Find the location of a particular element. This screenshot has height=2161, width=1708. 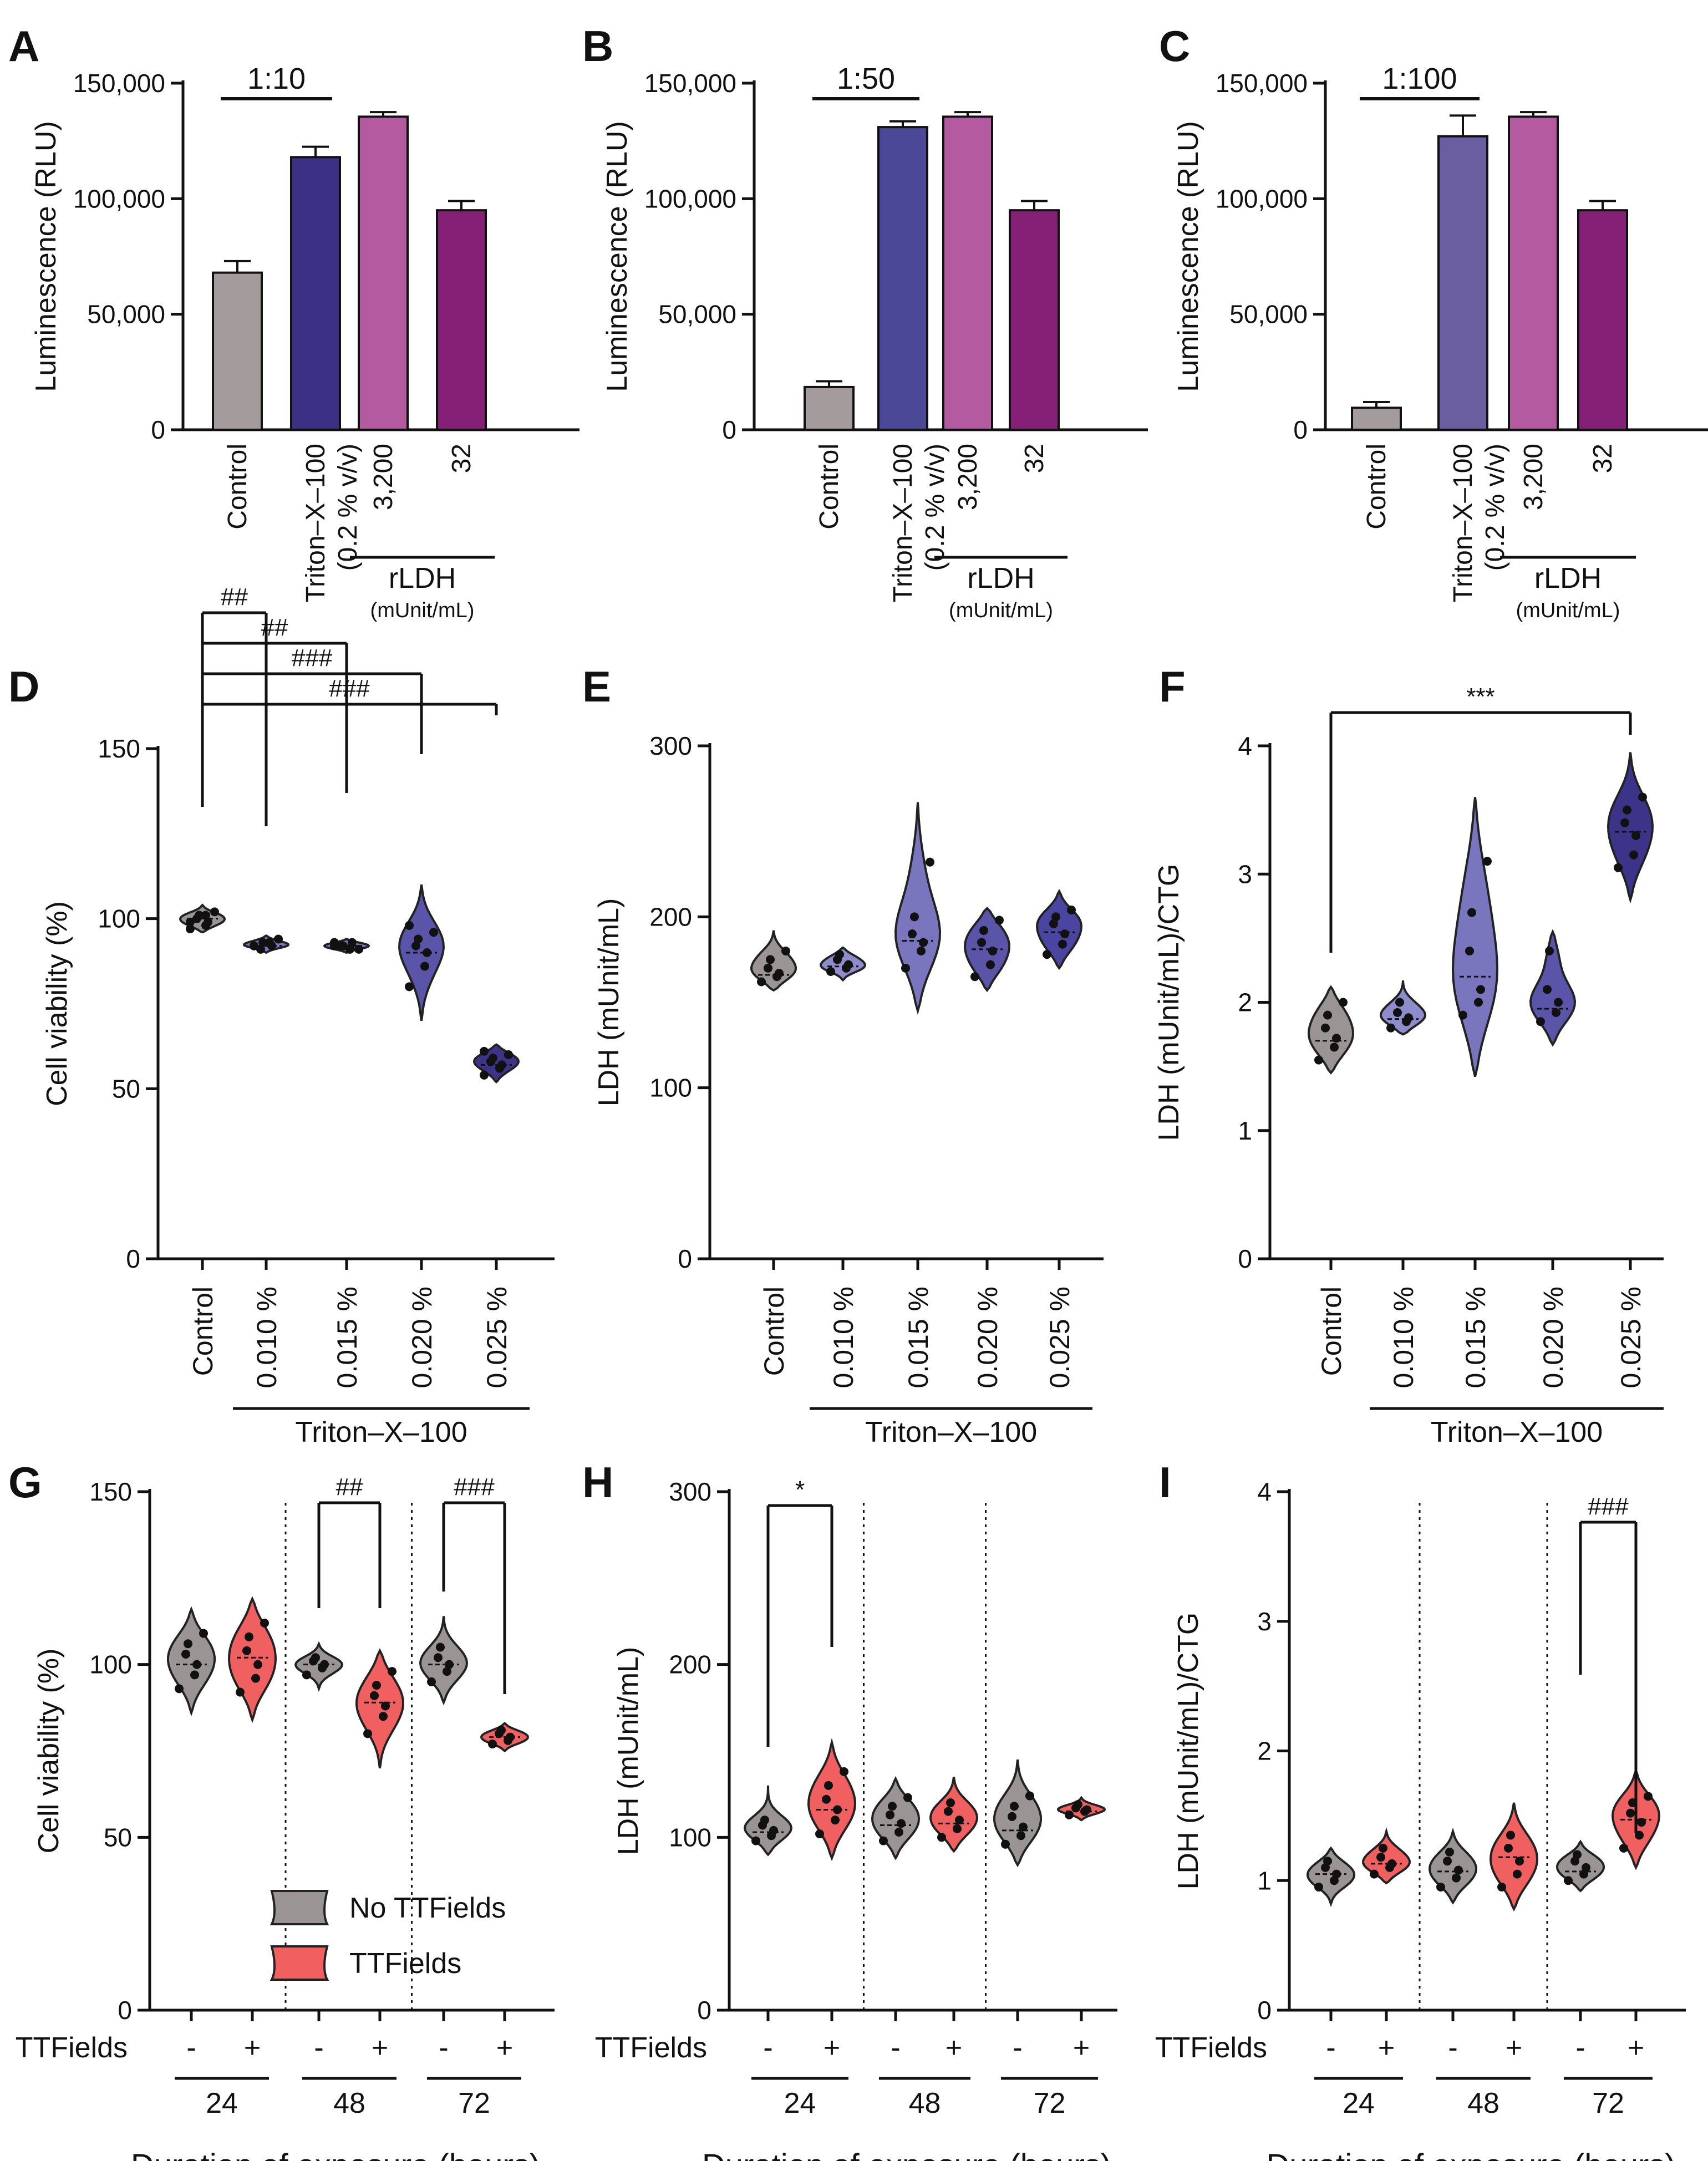

y-tick-label: 100 is located at coordinates (110, 1664).